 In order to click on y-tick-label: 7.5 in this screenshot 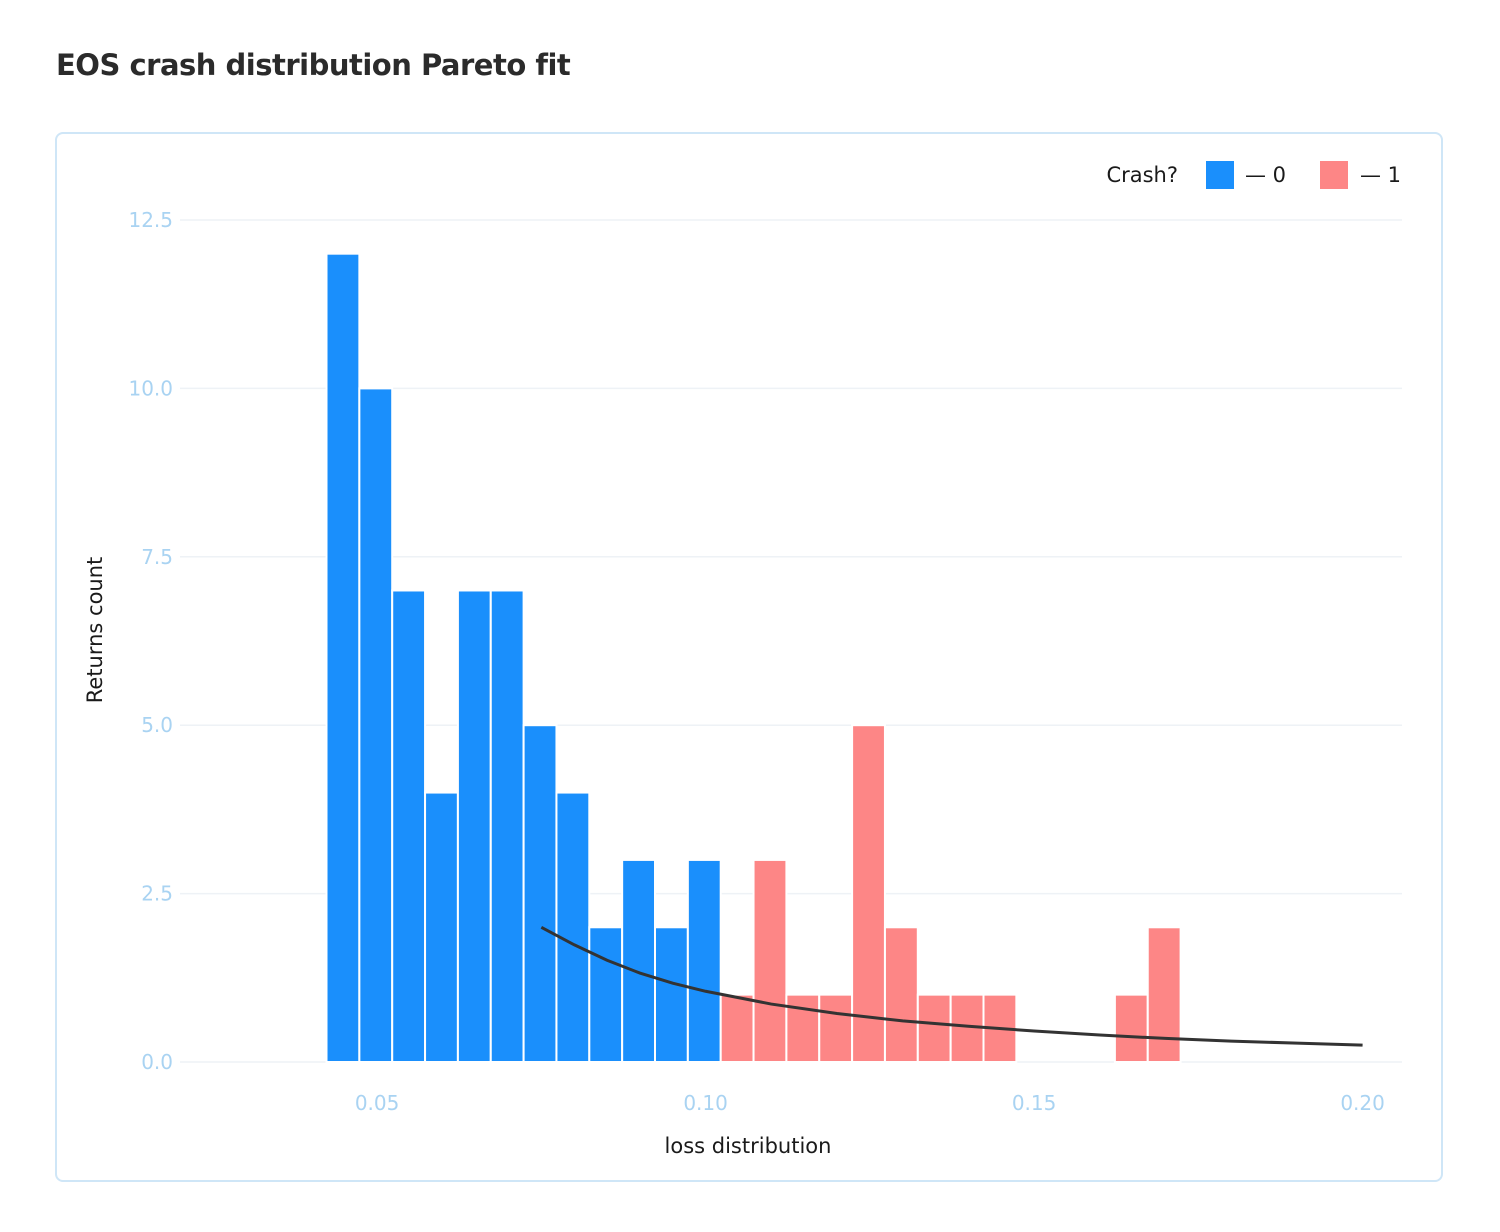, I will do `click(157, 557)`.